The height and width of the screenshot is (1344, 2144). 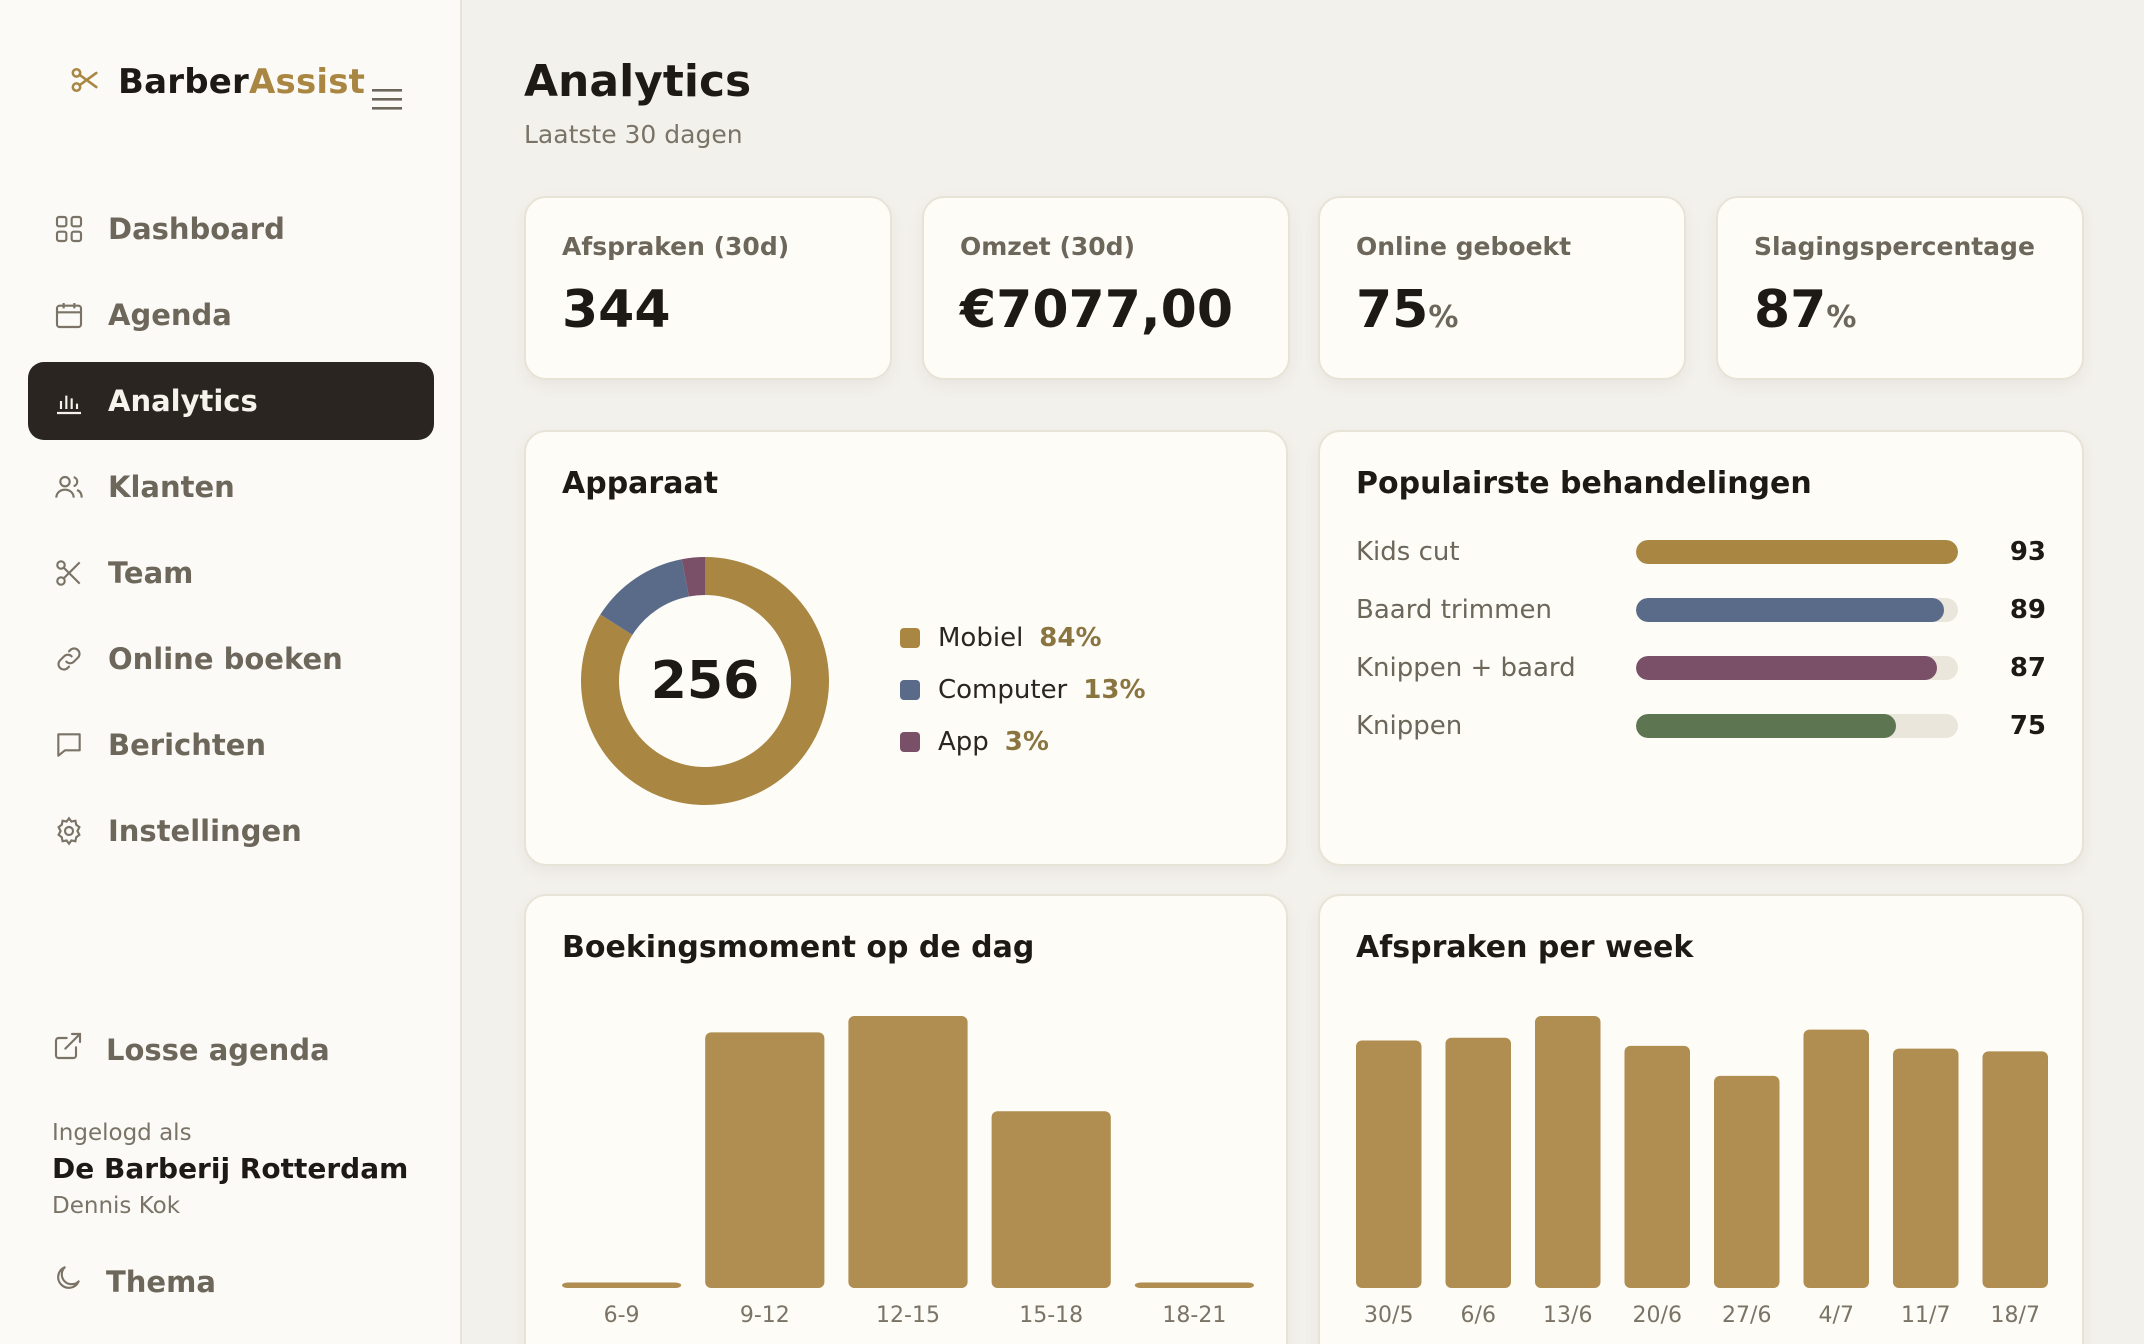 I want to click on treatment-row: Kids cut 93, so click(x=1701, y=552).